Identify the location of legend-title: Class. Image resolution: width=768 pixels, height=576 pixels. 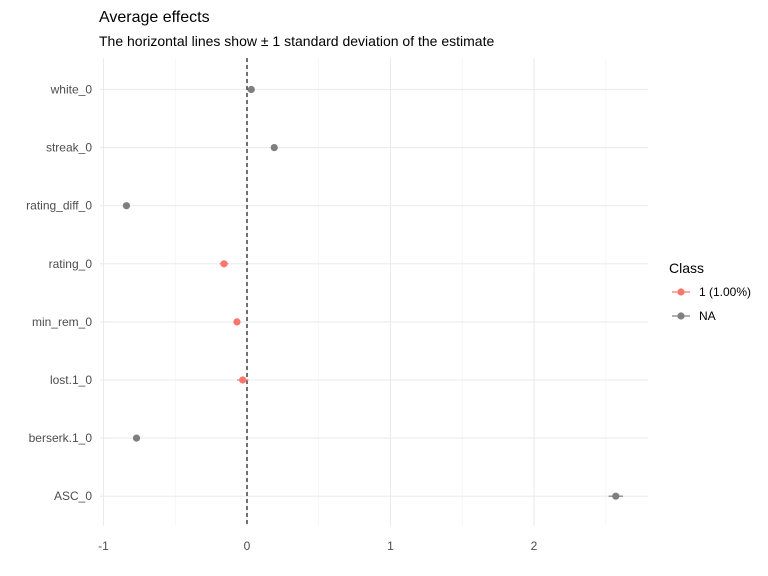
(686, 268).